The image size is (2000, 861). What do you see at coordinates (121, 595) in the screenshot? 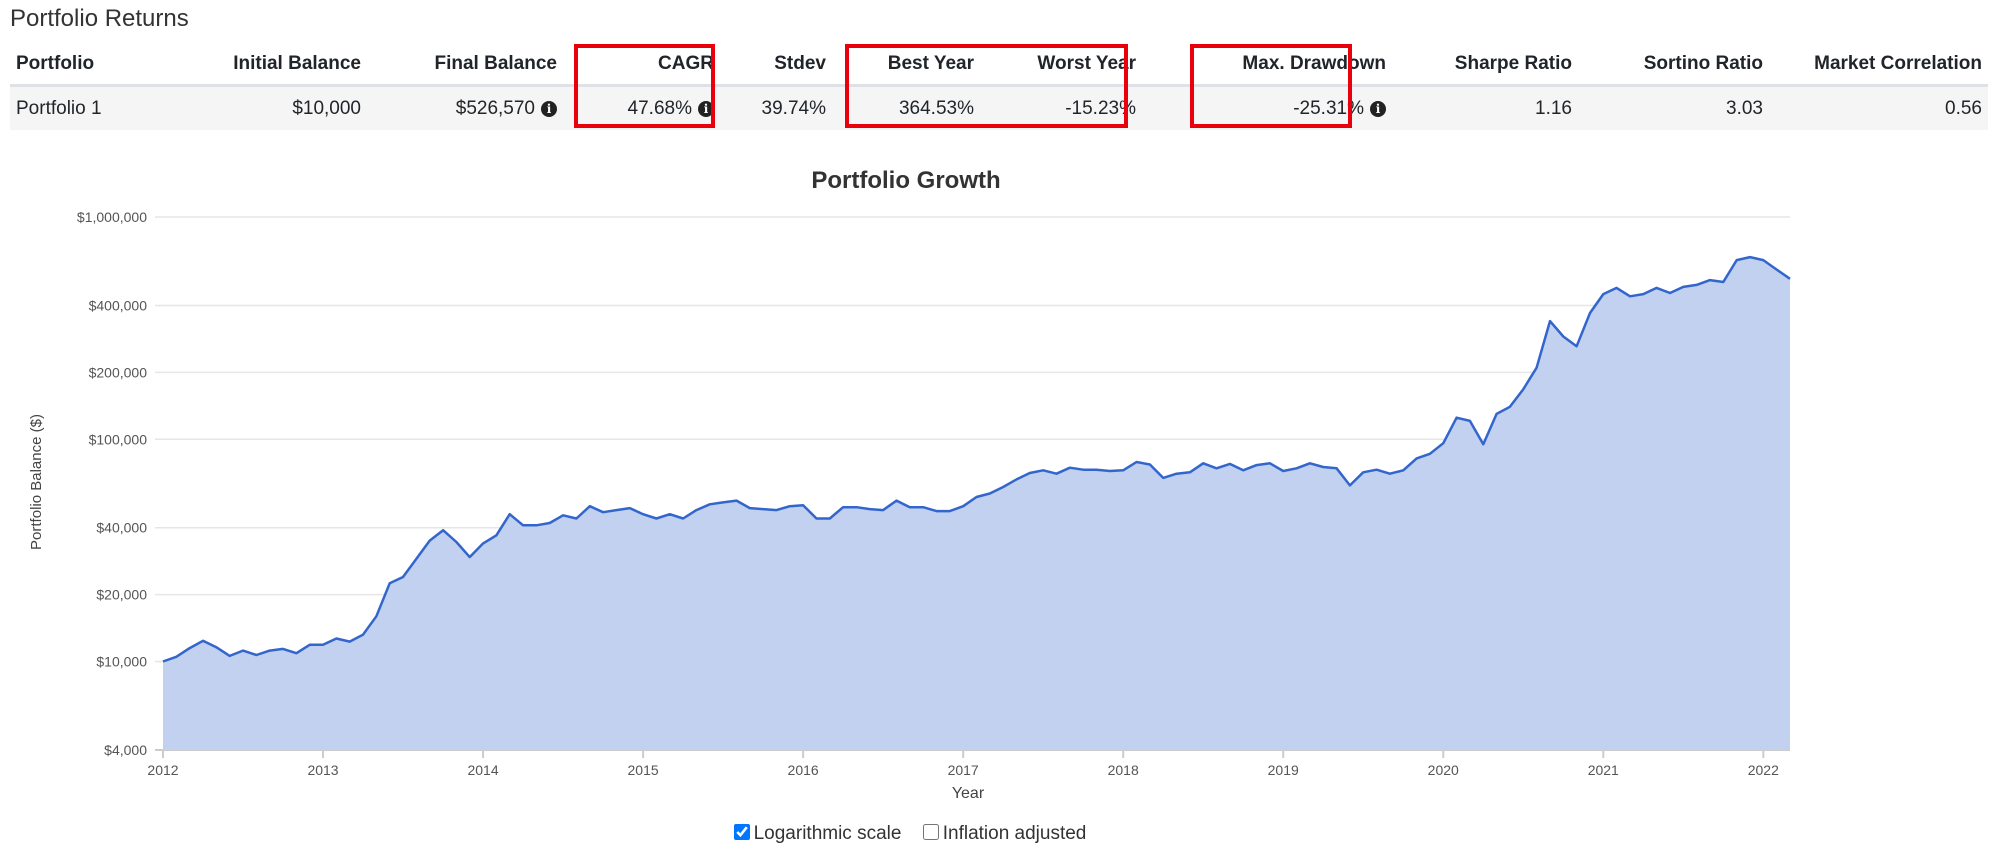
I see `y-tick-label: $20,000` at bounding box center [121, 595].